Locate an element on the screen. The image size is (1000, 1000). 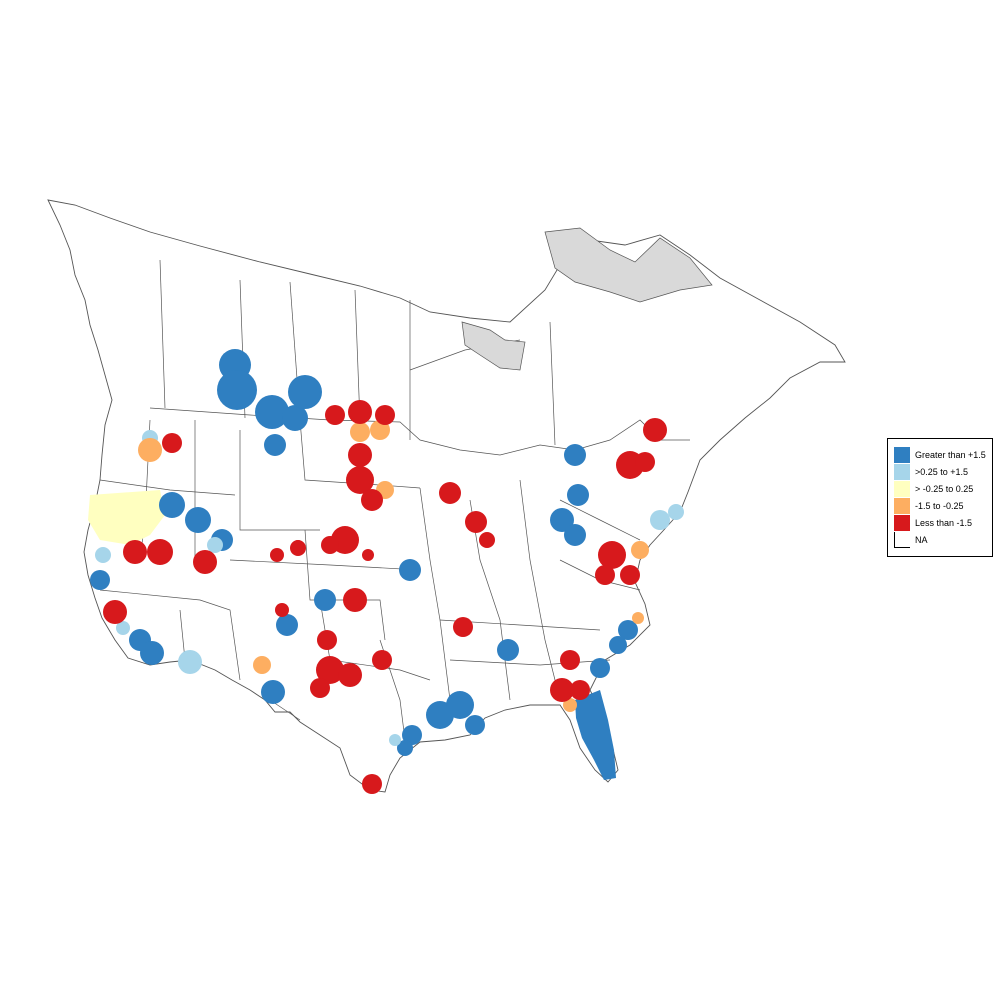
legend-label: >0.25 to +1.5 is located at coordinates (942, 472).